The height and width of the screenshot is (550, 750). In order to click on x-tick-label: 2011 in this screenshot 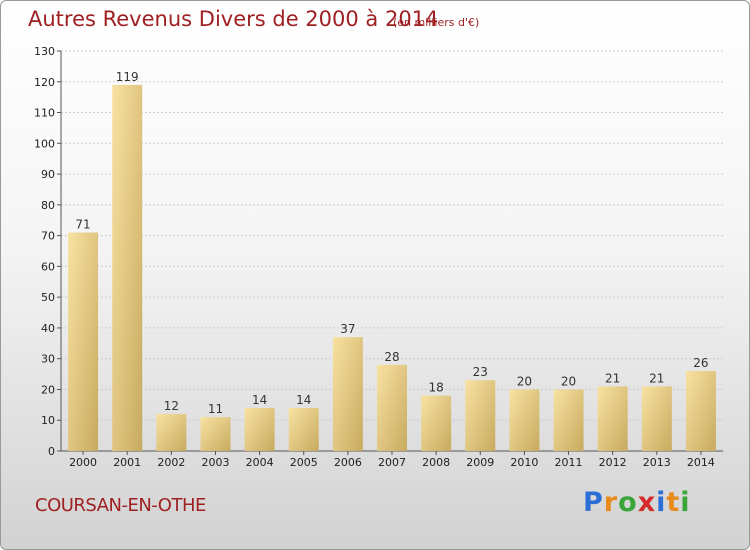, I will do `click(569, 462)`.